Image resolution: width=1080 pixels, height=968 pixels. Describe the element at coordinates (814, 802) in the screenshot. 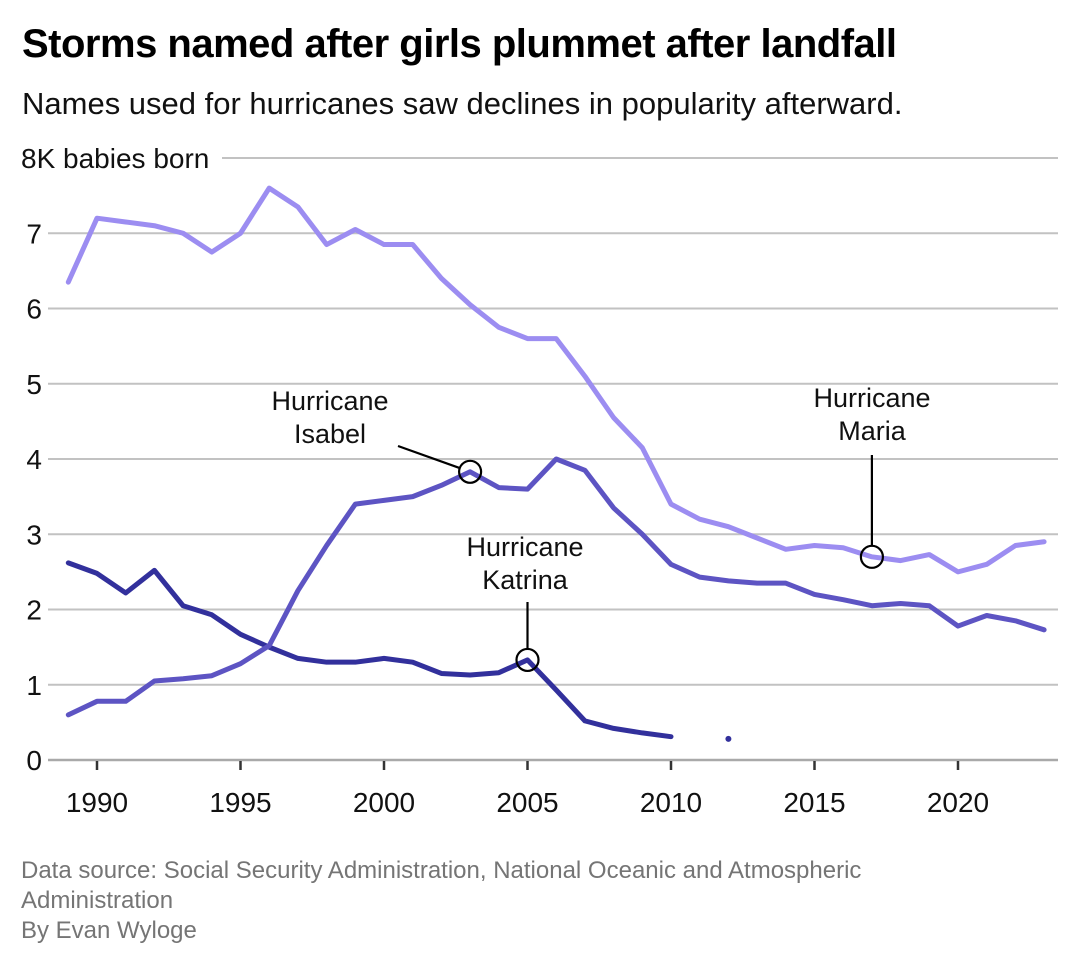

I see `x-tick-label: 2015` at that location.